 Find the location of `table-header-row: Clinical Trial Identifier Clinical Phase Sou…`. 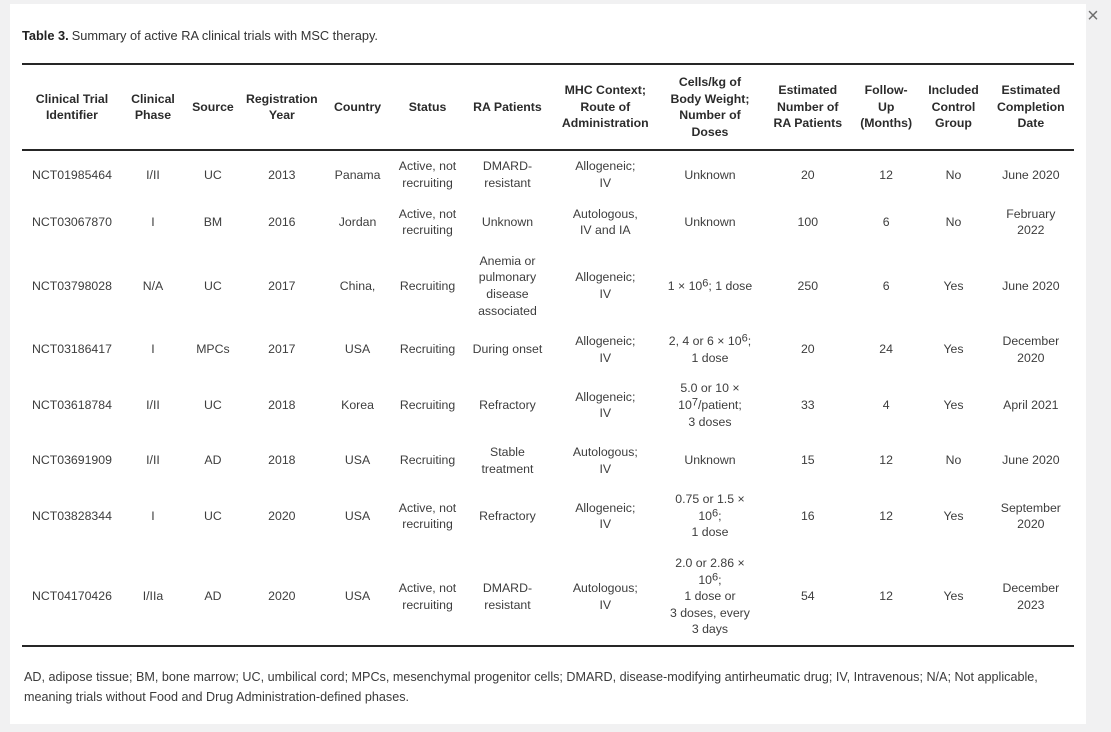

table-header-row: Clinical Trial Identifier Clinical Phase Sou… is located at coordinates (548, 107).